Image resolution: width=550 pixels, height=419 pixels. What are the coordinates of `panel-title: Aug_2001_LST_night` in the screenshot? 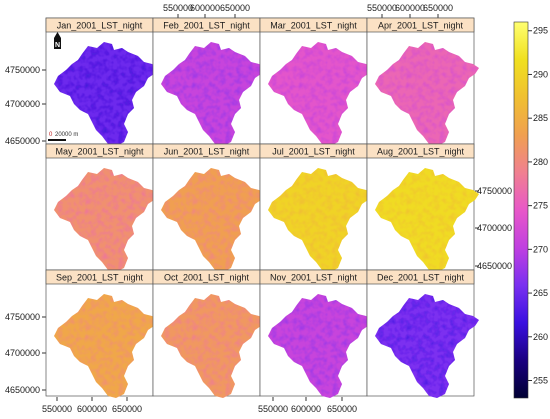 It's located at (421, 152).